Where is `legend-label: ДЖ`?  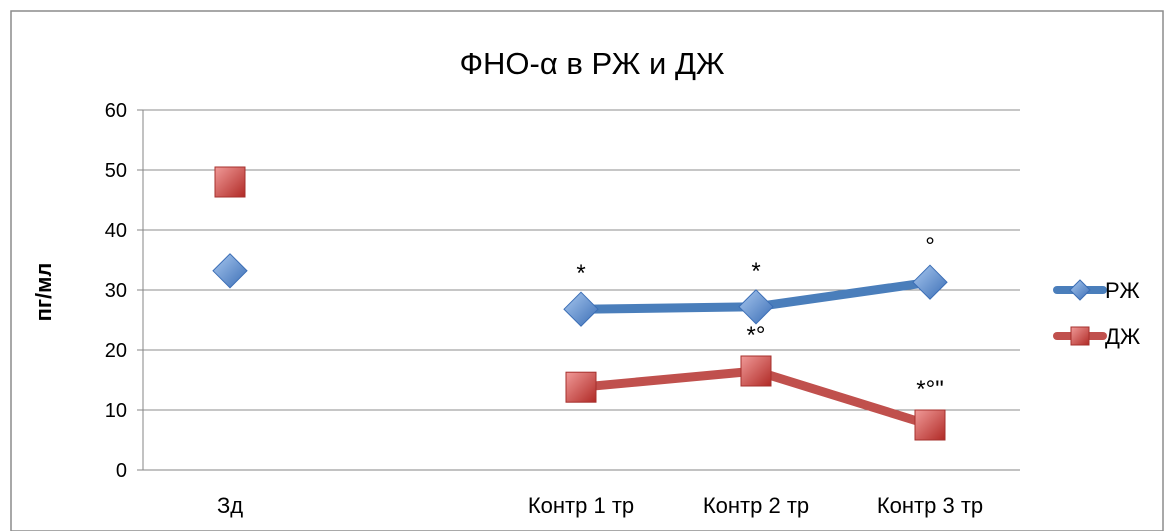
legend-label: ДЖ is located at coordinates (1123, 336).